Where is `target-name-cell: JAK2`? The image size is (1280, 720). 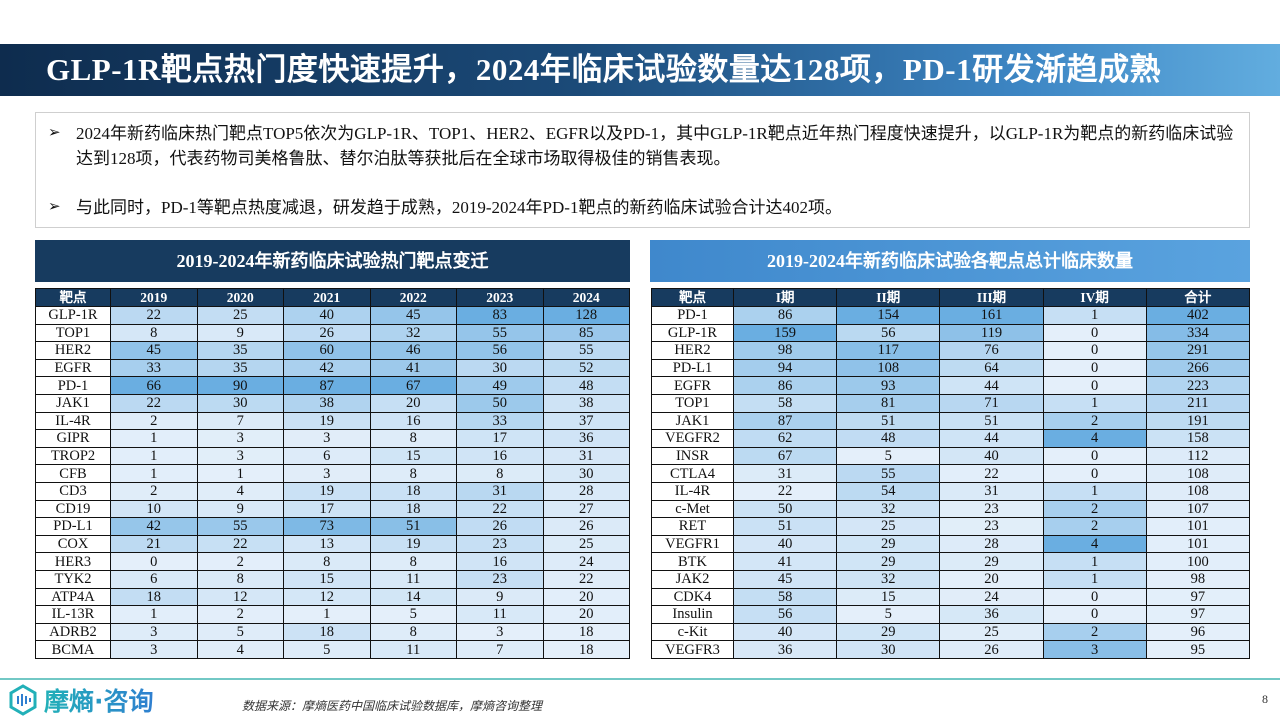 target-name-cell: JAK2 is located at coordinates (692, 579).